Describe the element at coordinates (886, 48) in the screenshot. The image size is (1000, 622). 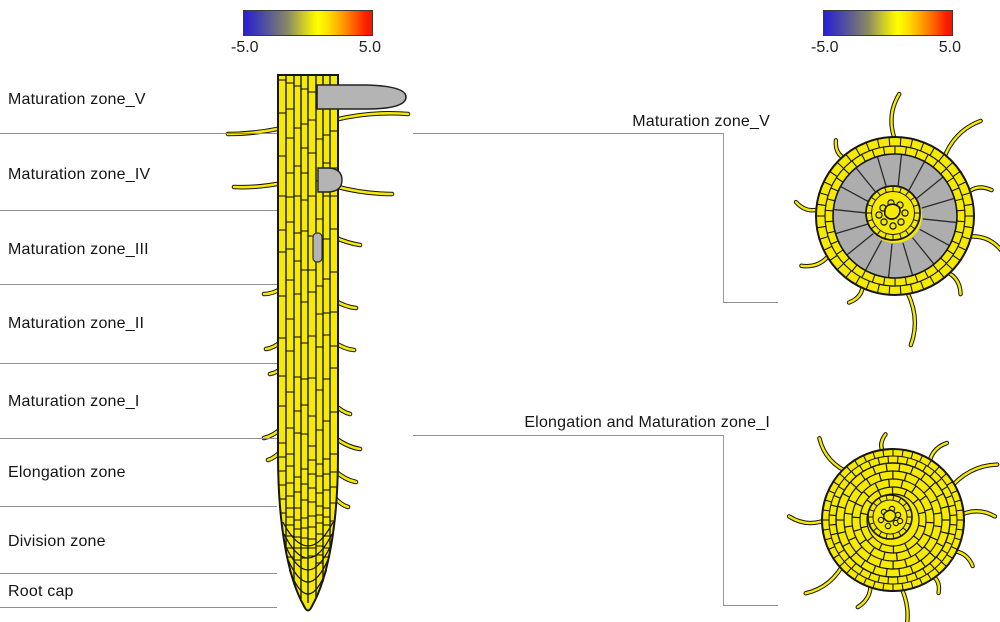
I see `color-scale-right-labels: -5.0 5.0` at that location.